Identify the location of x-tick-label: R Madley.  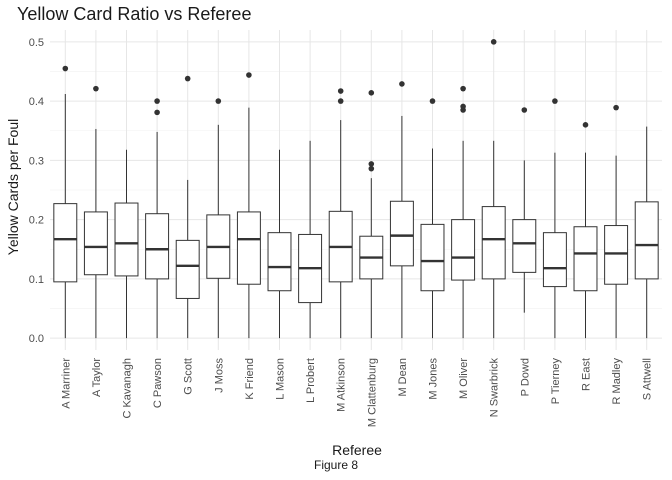
(617, 381).